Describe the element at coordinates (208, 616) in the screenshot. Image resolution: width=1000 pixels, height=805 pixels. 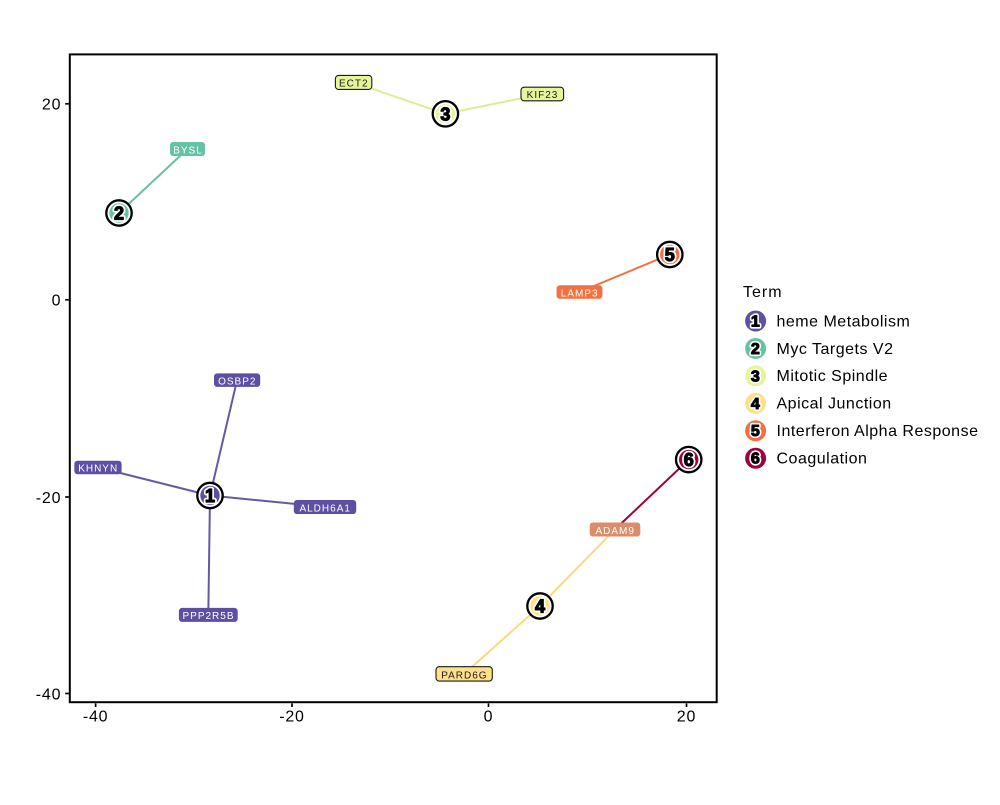
I see `svg-text: PPP2R5B` at that location.